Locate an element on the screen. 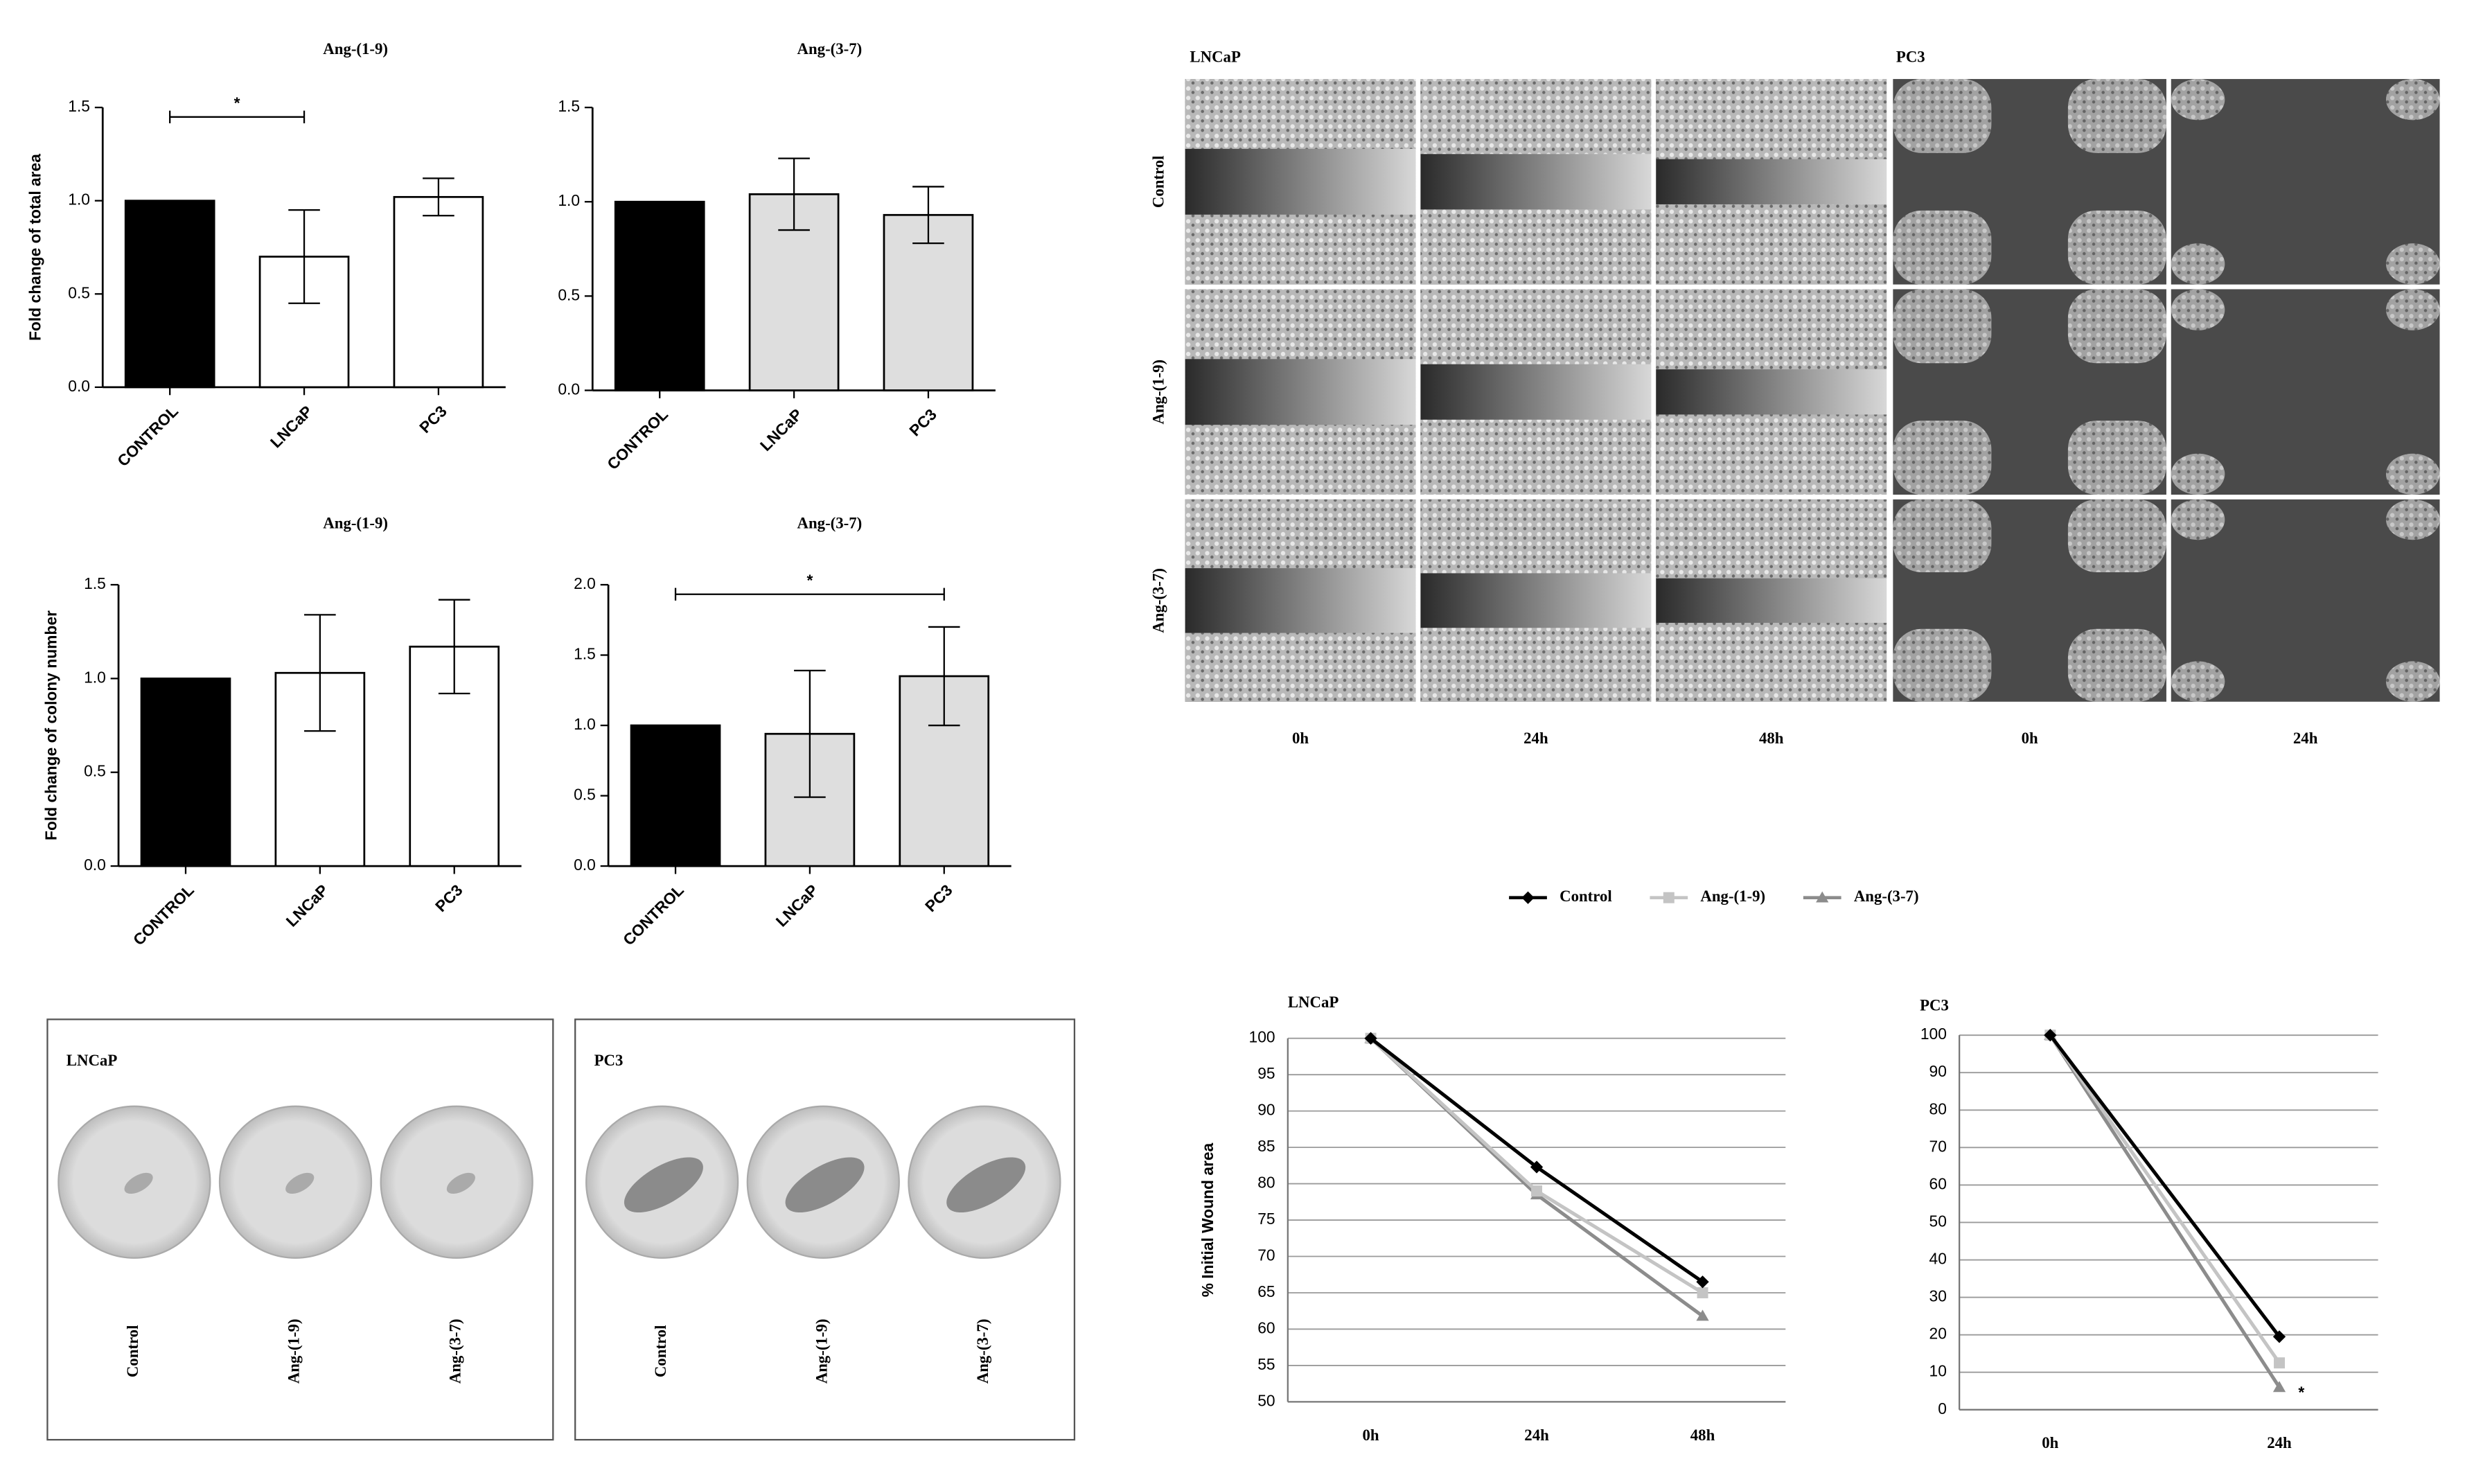 Image resolution: width=2465 pixels, height=1484 pixels. legend-label: Ang-(1-9) is located at coordinates (1732, 896).